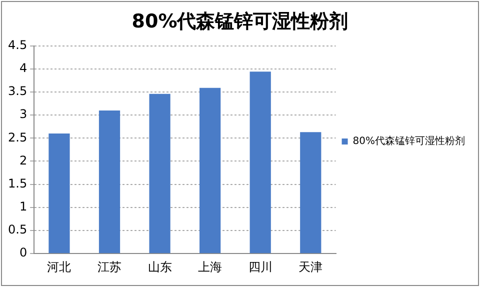  What do you see at coordinates (160, 267) in the screenshot?
I see `x-tick-label: 山东` at bounding box center [160, 267].